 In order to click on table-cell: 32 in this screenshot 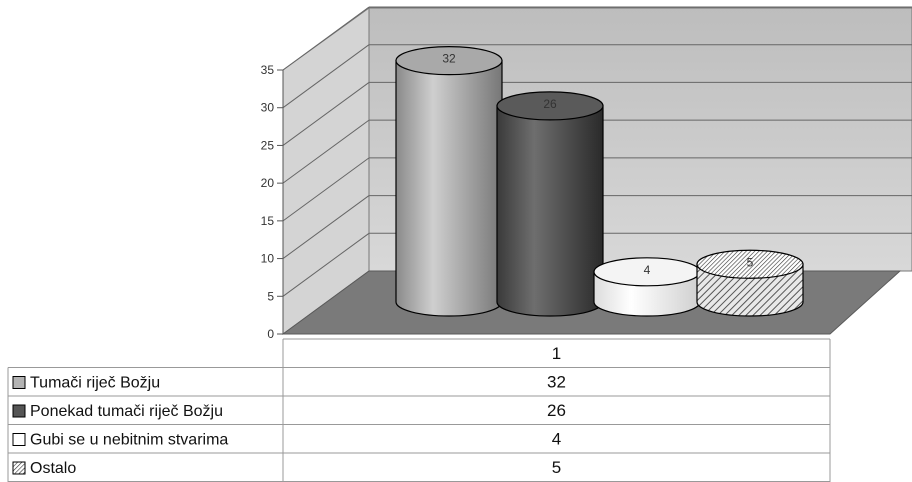, I will do `click(556, 382)`.